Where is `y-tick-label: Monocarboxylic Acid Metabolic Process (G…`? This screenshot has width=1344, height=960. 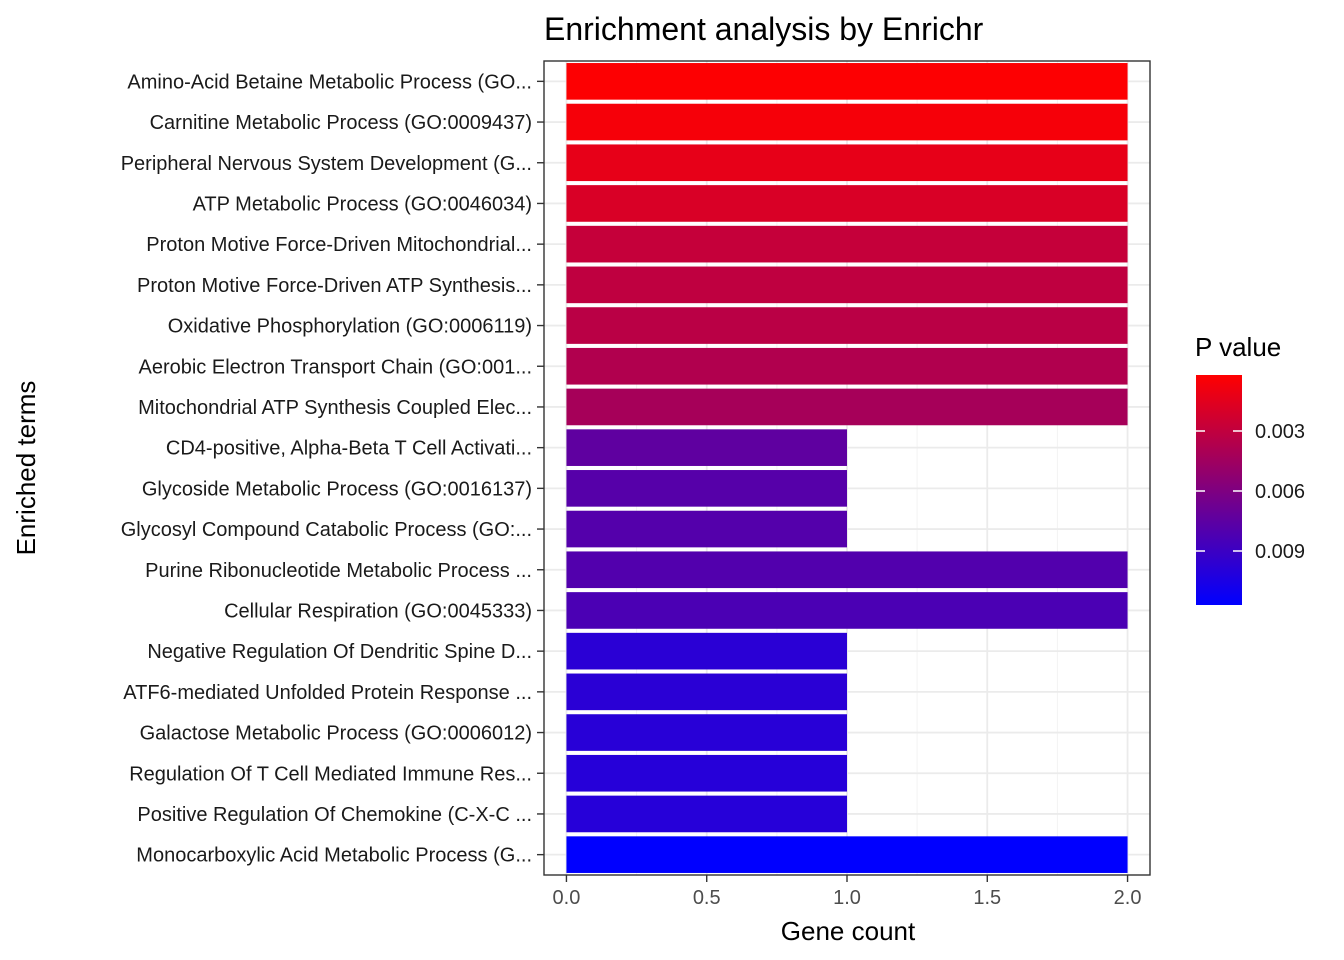 y-tick-label: Monocarboxylic Acid Metabolic Process (G… is located at coordinates (334, 856).